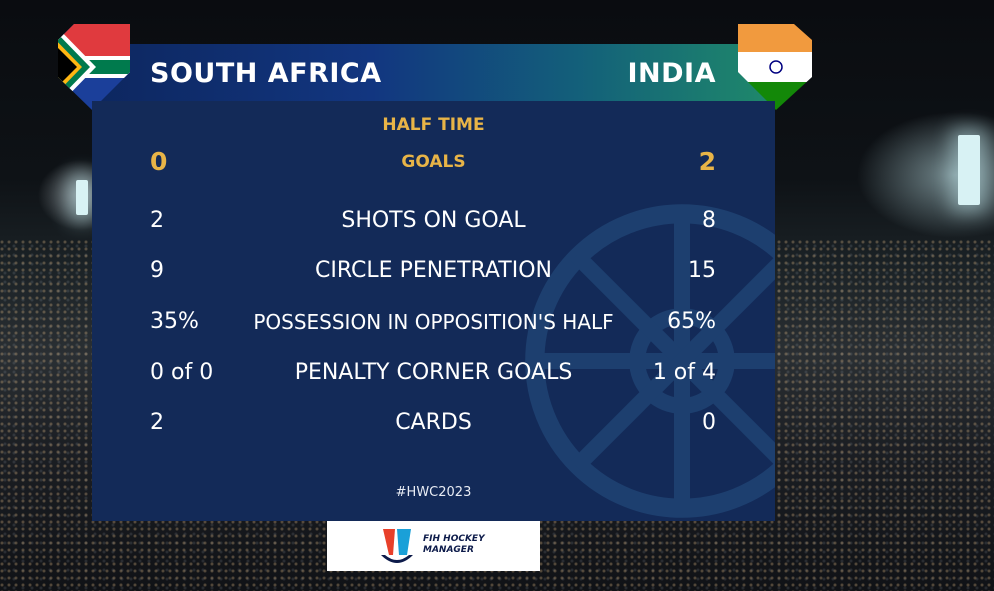 The height and width of the screenshot is (591, 994). I want to click on stat-row-possession: 35% POSSESSION IN OPPOSITION'S HALF 65%, so click(433, 322).